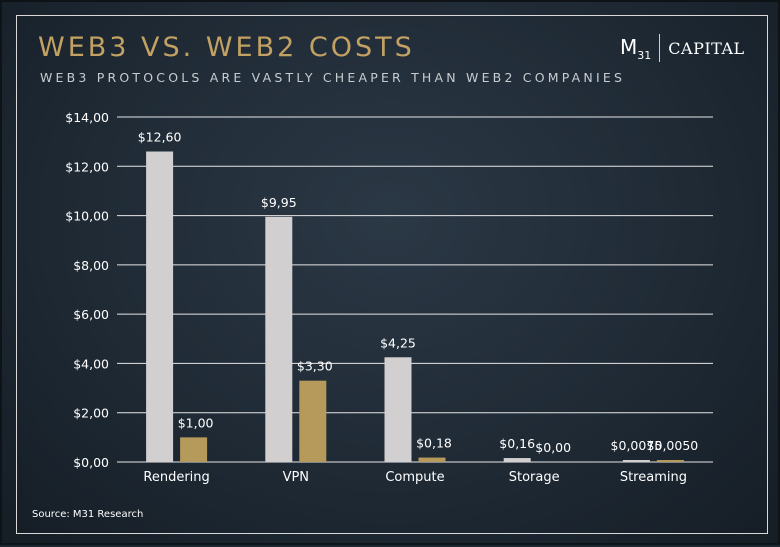 This screenshot has height=547, width=780. Describe the element at coordinates (91, 413) in the screenshot. I see `y-tick-label: $2,00` at that location.